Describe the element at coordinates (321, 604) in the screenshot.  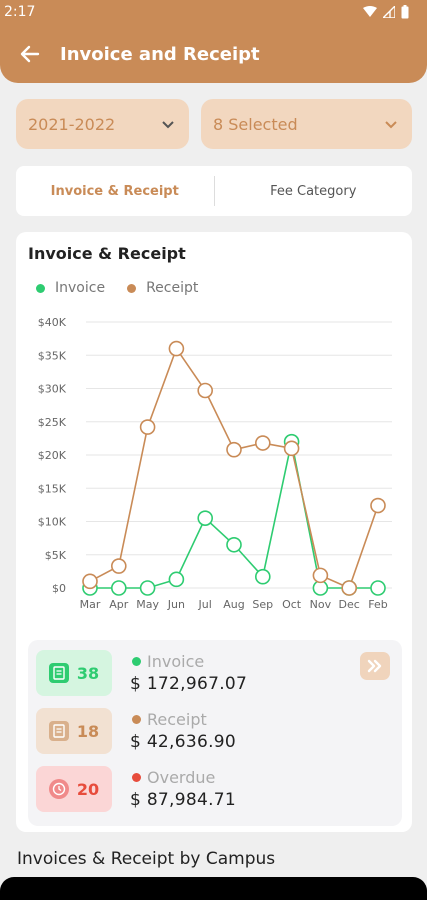
I see `x-tick-label: Nov` at that location.